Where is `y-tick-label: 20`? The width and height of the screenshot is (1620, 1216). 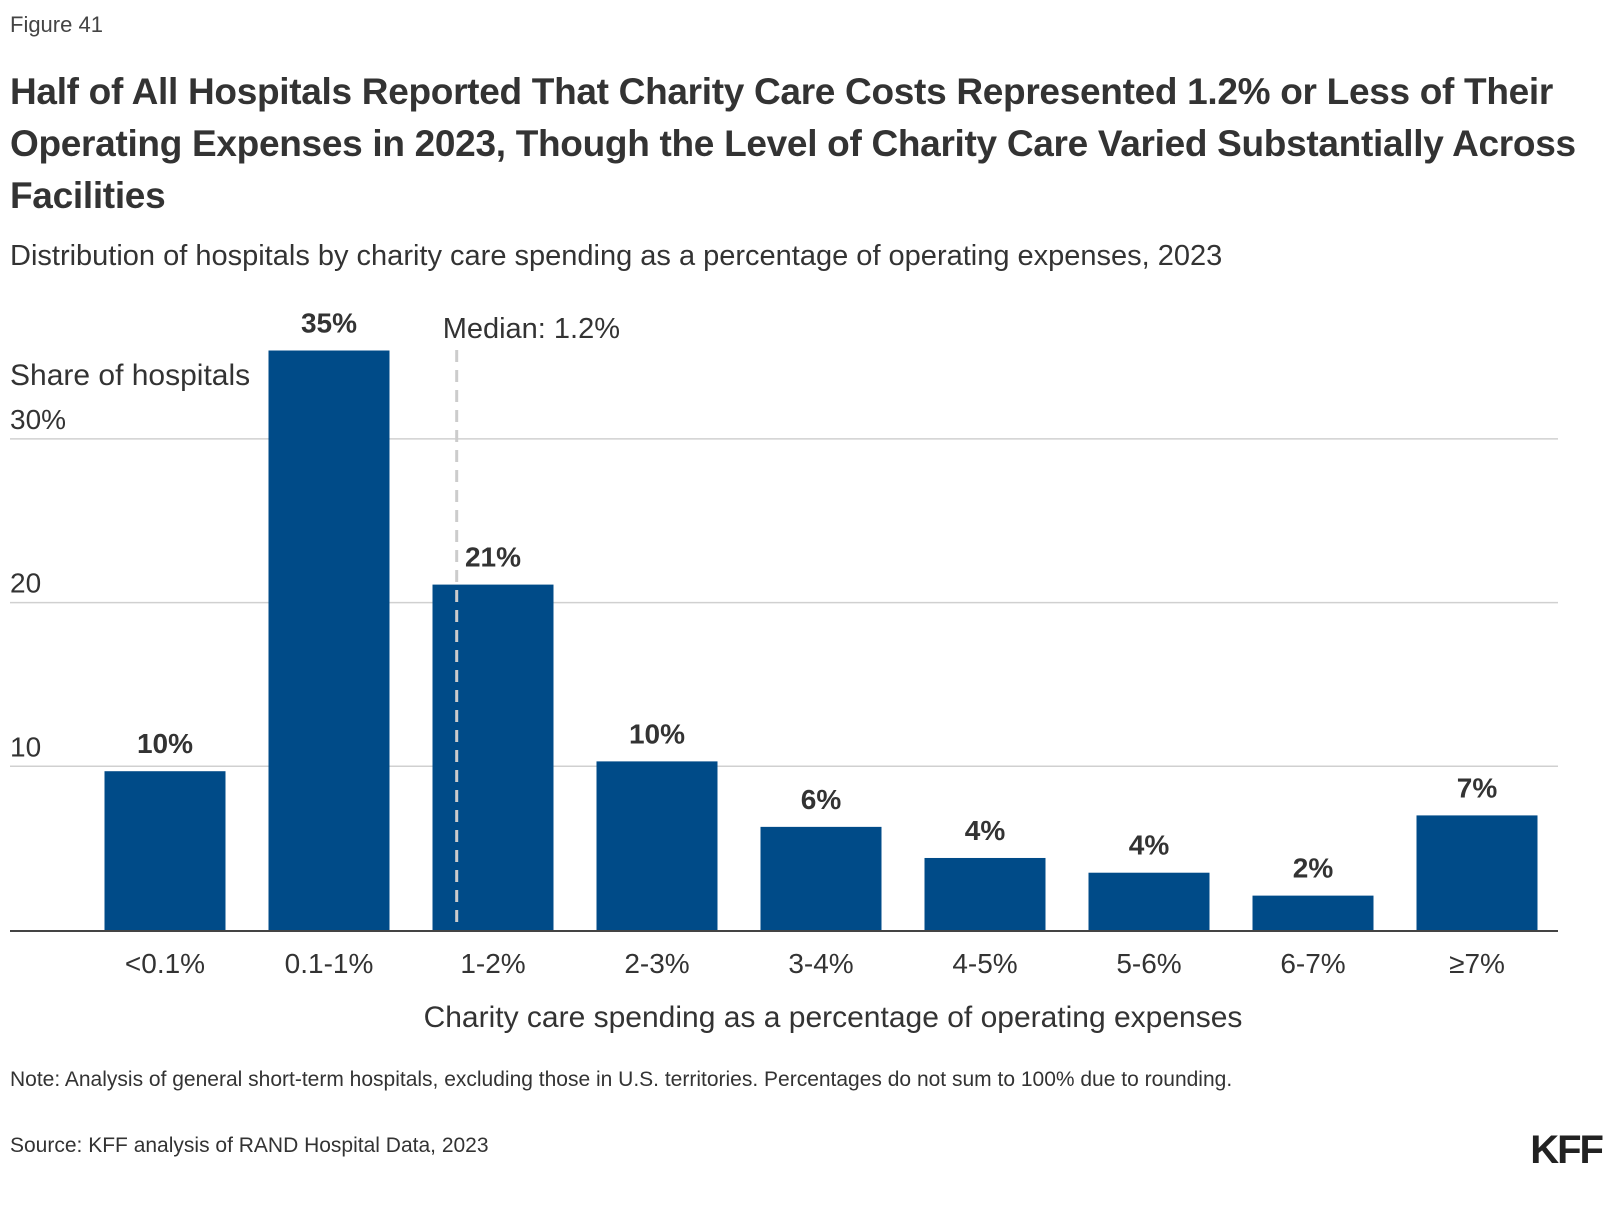 y-tick-label: 20 is located at coordinates (25, 583).